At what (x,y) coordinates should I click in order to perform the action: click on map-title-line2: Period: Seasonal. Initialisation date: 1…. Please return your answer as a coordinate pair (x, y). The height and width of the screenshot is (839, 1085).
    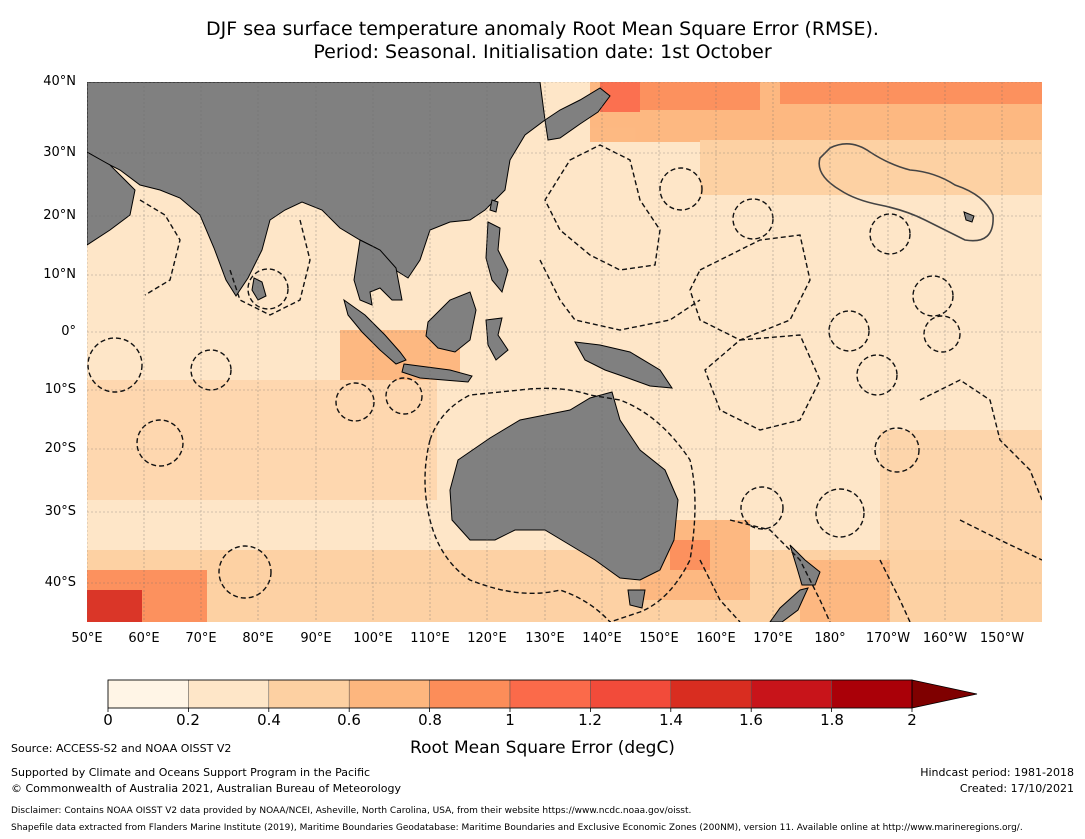
    Looking at the image, I should click on (542, 52).